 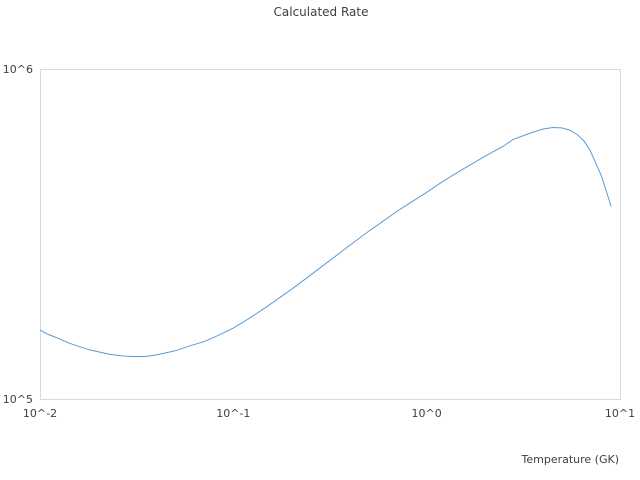 What do you see at coordinates (18, 69) in the screenshot?
I see `y-tick-label: 10^6` at bounding box center [18, 69].